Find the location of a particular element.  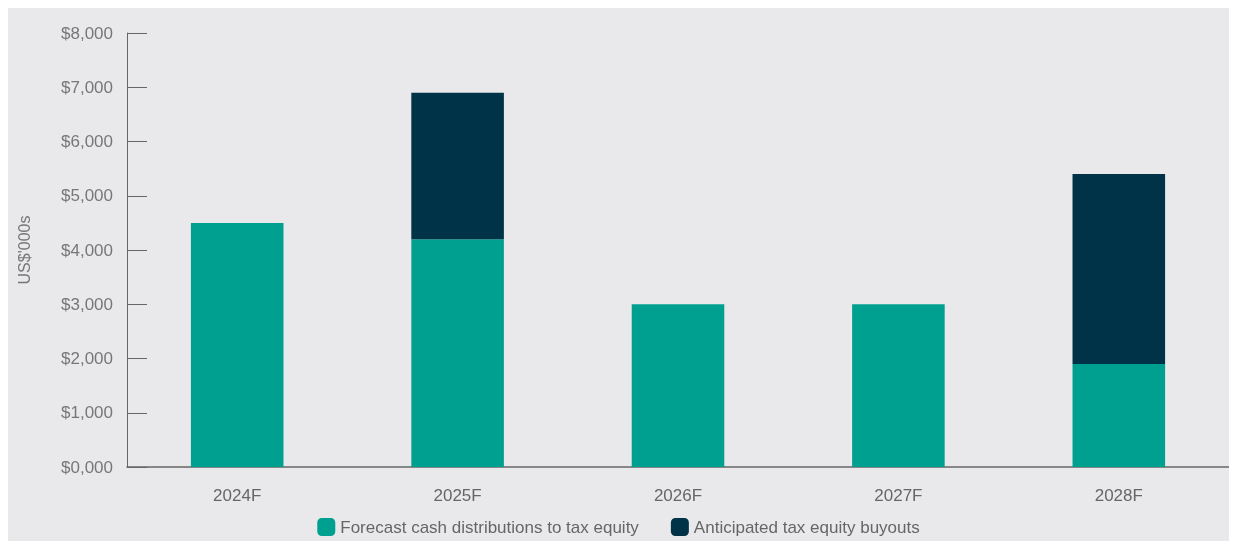

y-tick-label: $1,000 is located at coordinates (87, 413).